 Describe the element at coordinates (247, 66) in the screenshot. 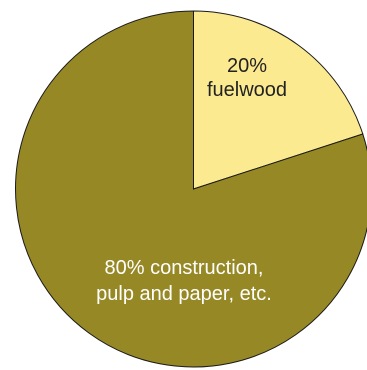

I see `pie-slice-label-line: 20%` at that location.